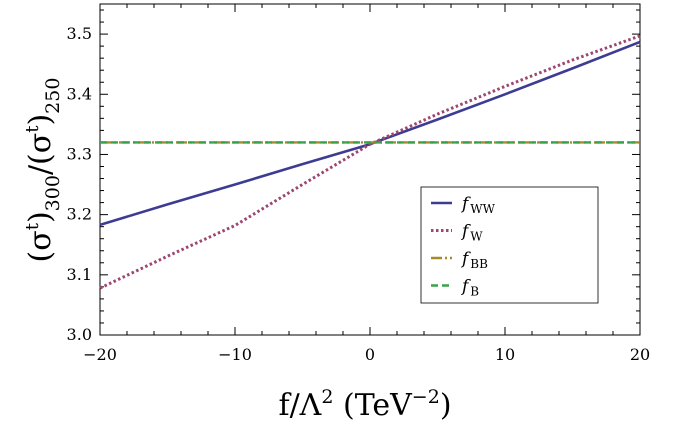  I want to click on y-tick-label: 3.1, so click(79, 274).